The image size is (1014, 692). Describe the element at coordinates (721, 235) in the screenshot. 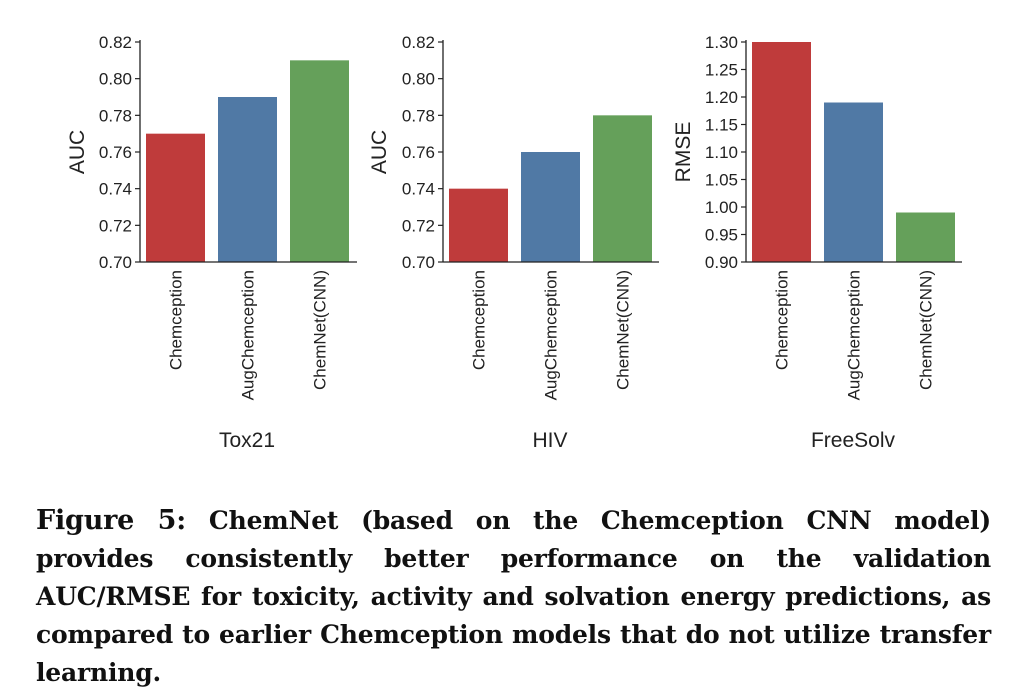

I see `y-tick-label: 0.95` at that location.